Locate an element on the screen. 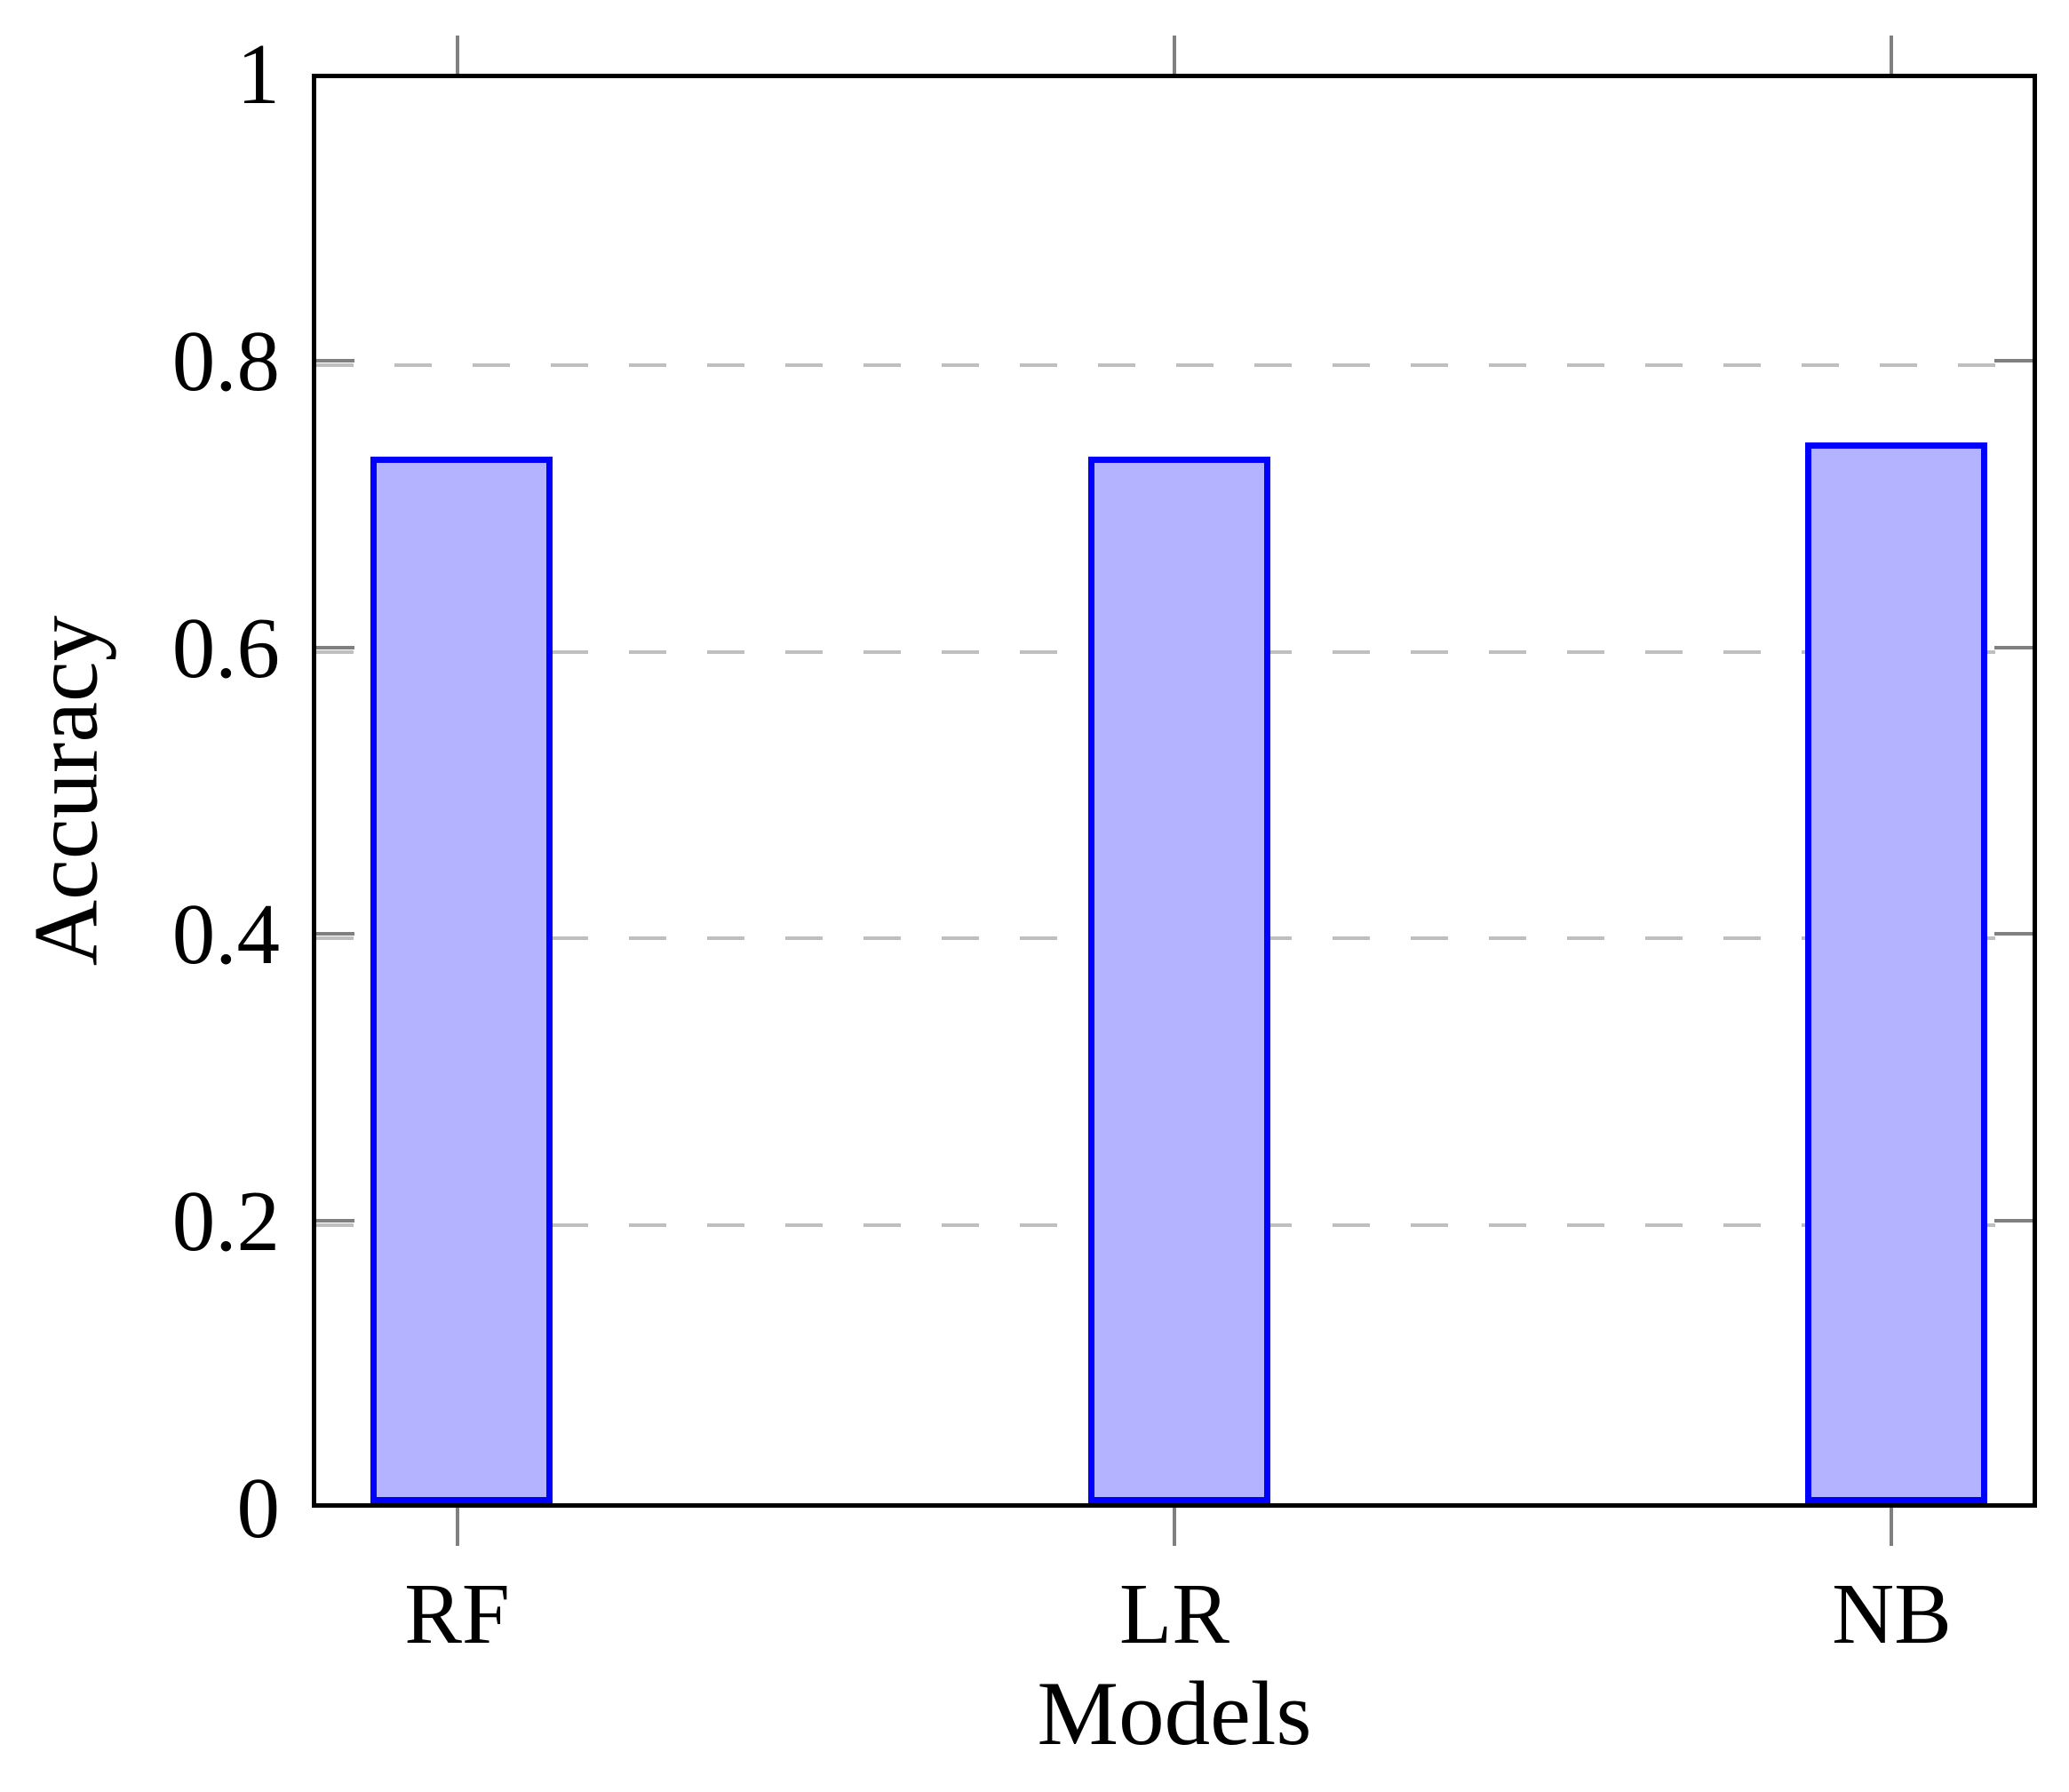 The image size is (2069, 1792). x-tick-label-nb: NB is located at coordinates (1892, 1614).